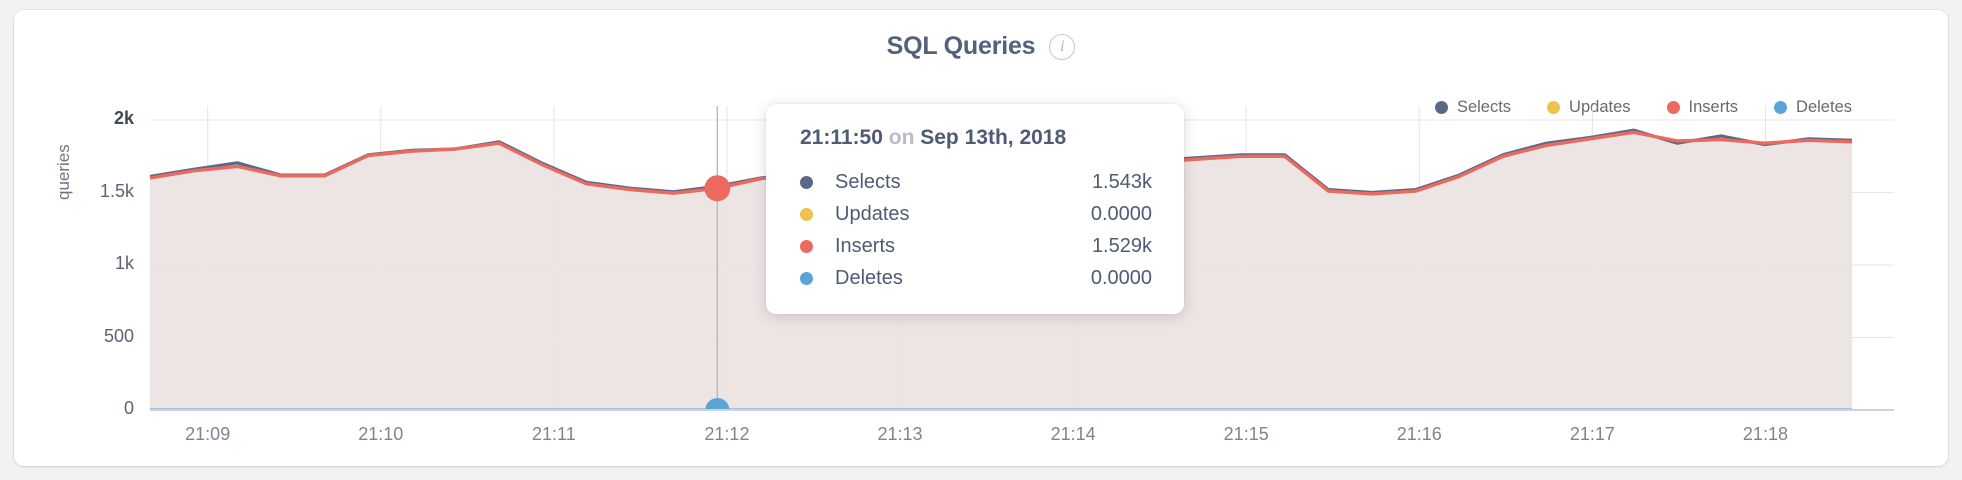 This screenshot has height=480, width=1962. Describe the element at coordinates (1121, 181) in the screenshot. I see `tooltip-series-value: 1.543k` at that location.